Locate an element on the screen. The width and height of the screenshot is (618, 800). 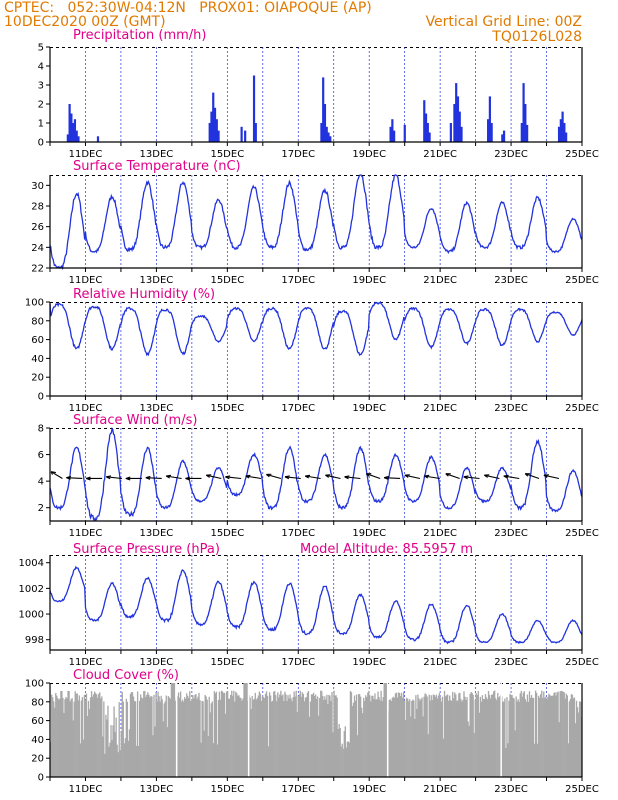
x-tick-label: 19DEC is located at coordinates (369, 408).